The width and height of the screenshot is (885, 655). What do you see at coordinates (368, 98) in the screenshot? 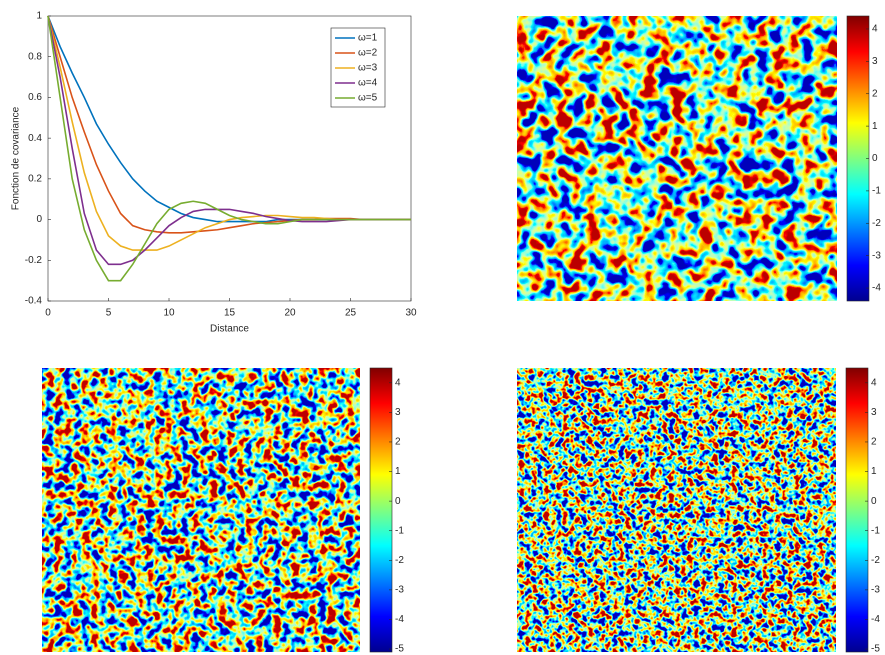
I see `legend-label: ω=5` at bounding box center [368, 98].